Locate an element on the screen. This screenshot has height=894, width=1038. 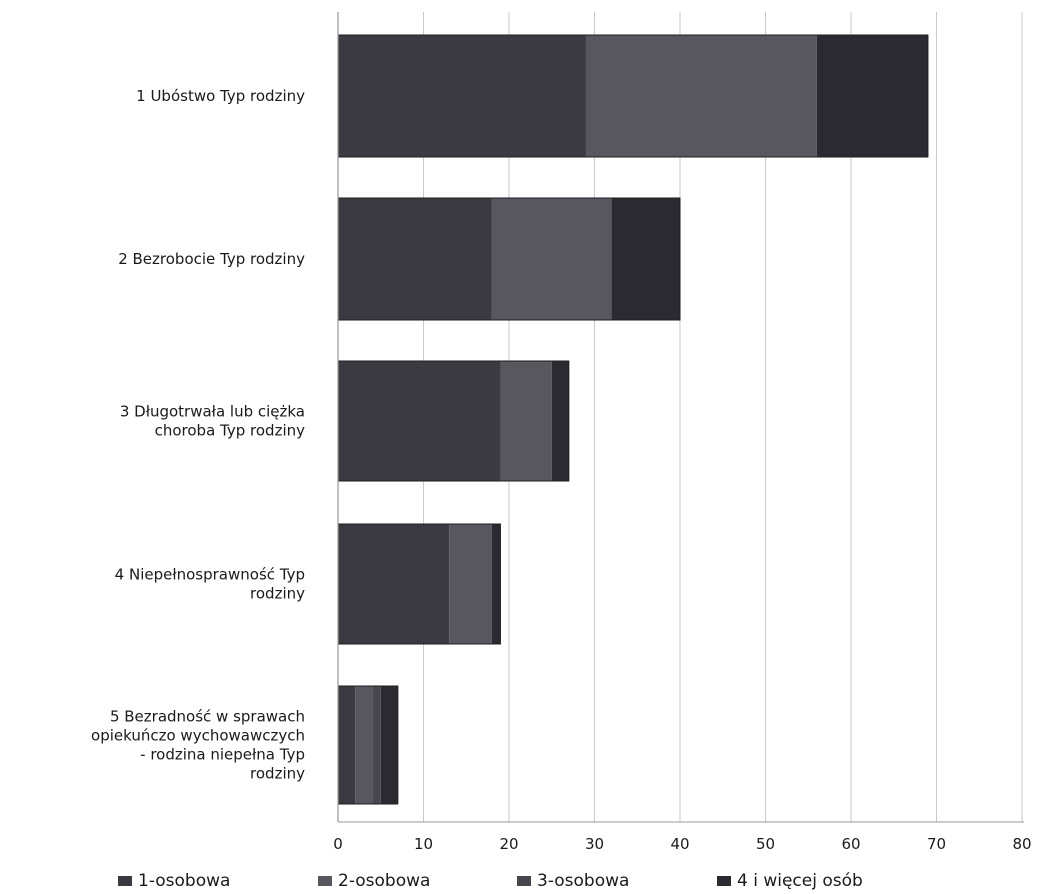
legend-label: 1-osobowa is located at coordinates (184, 880).